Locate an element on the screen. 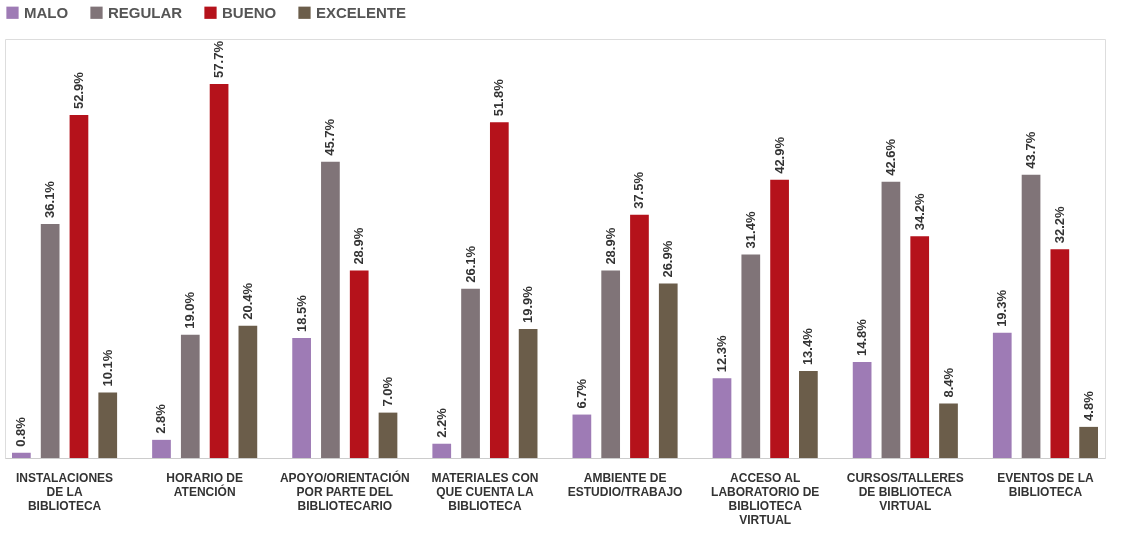 Image resolution: width=1122 pixels, height=540 pixels. data-label: 20.4% is located at coordinates (247, 301).